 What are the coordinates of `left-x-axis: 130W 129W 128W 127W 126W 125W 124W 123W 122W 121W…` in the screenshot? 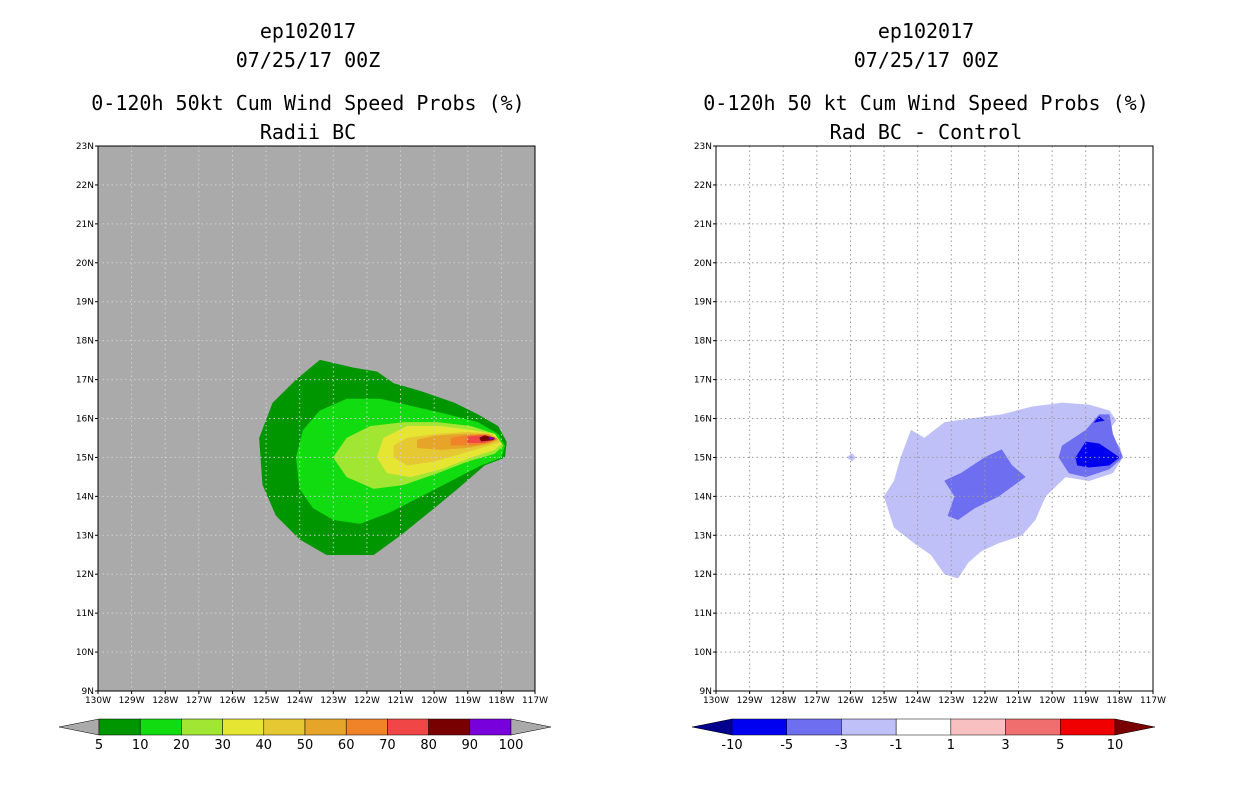 It's located at (316, 698).